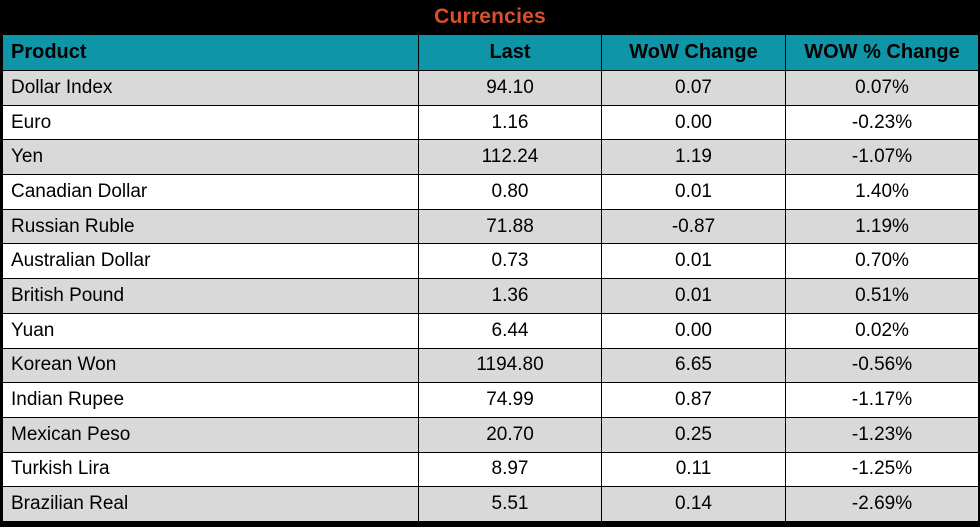 This screenshot has height=527, width=980. I want to click on table-row: Yuan 6.44 0.00 0.02%, so click(490, 330).